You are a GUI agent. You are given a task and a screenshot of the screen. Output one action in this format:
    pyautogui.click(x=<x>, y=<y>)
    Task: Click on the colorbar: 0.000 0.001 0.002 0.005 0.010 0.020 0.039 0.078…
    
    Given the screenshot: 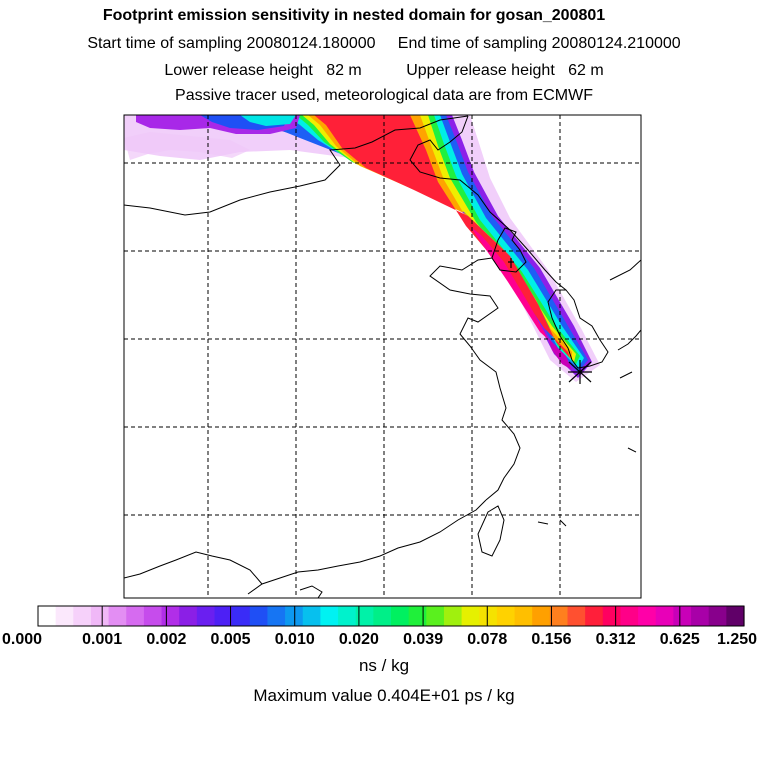 What is the action you would take?
    pyautogui.click(x=379, y=626)
    